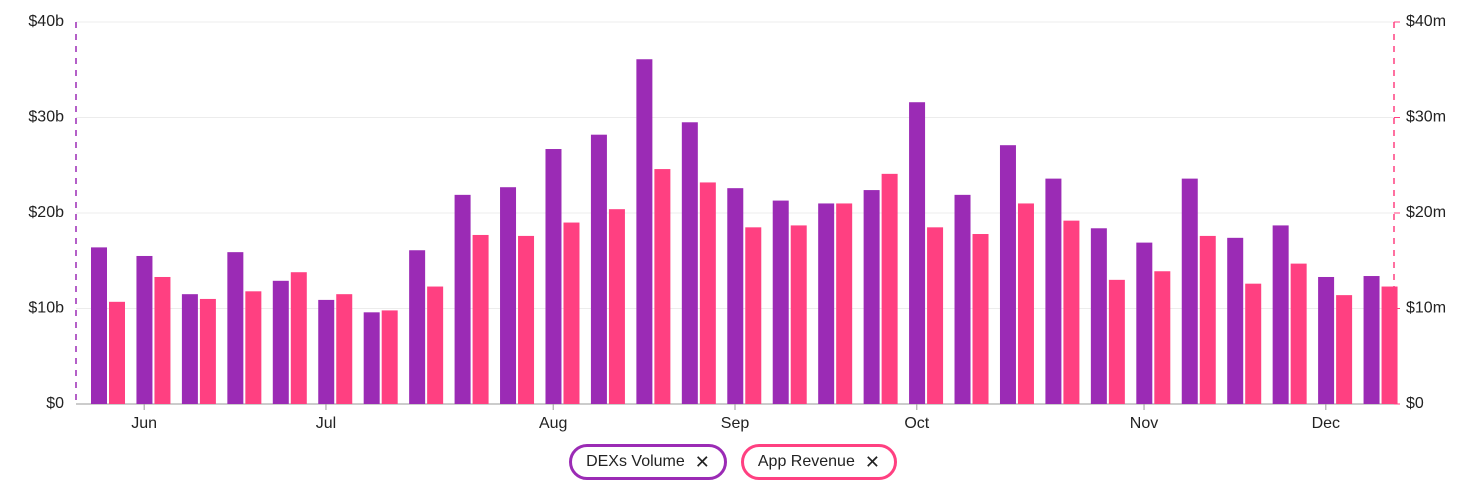 The height and width of the screenshot is (495, 1466). I want to click on x-tick-label: Jun, so click(144, 423).